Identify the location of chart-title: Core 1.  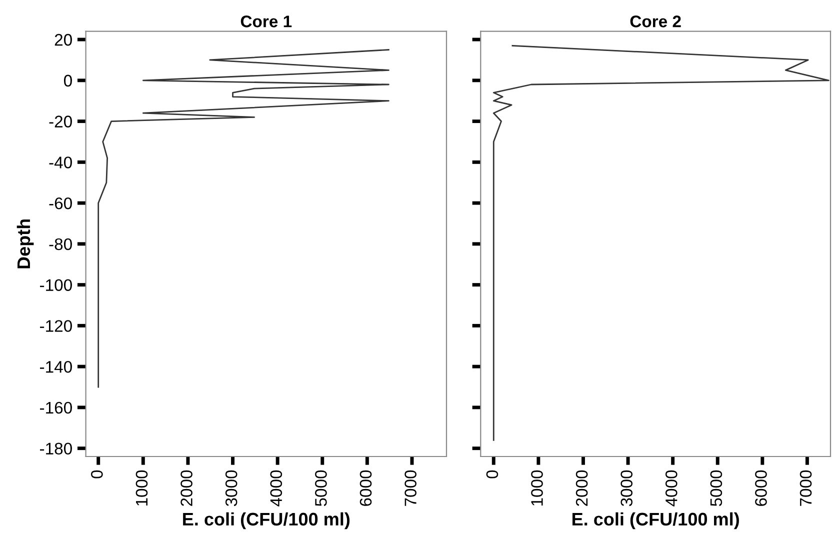
(266, 22).